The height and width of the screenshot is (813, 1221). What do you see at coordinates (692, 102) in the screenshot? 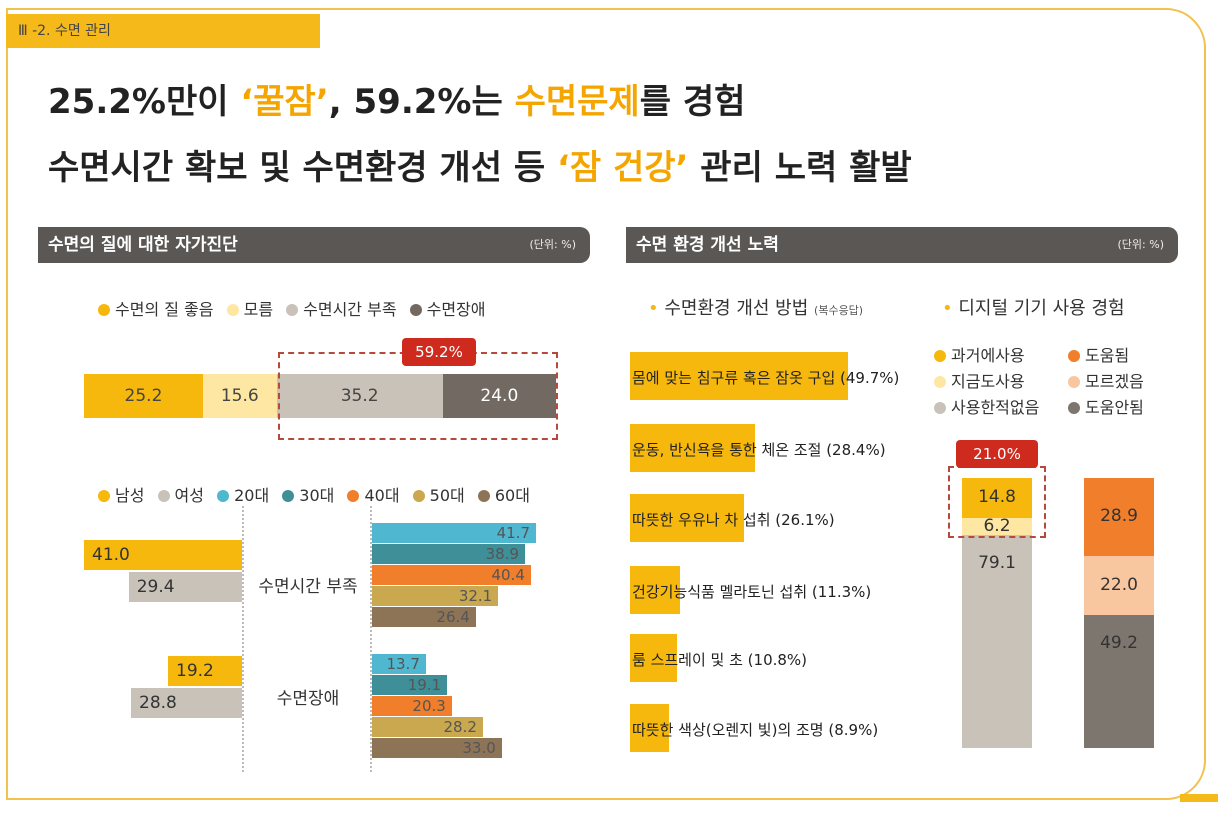
I see `headline-part: 를 경험` at bounding box center [692, 102].